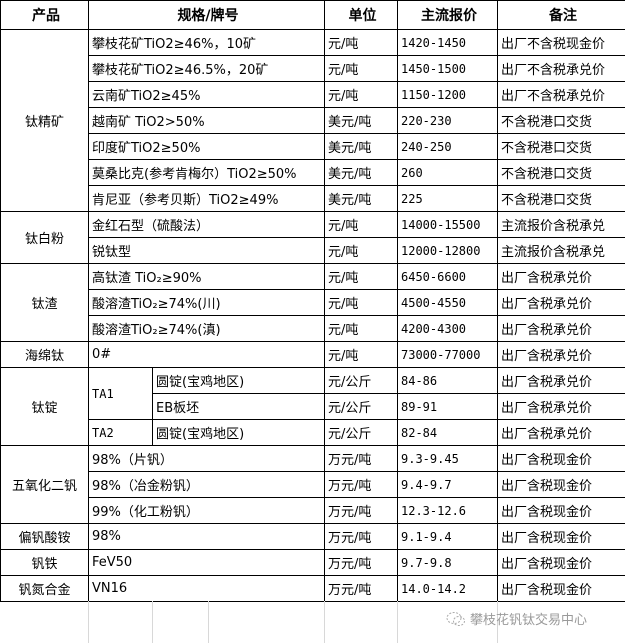 Image resolution: width=625 pixels, height=643 pixels. I want to click on spec-cell: EB板坯, so click(238, 406).